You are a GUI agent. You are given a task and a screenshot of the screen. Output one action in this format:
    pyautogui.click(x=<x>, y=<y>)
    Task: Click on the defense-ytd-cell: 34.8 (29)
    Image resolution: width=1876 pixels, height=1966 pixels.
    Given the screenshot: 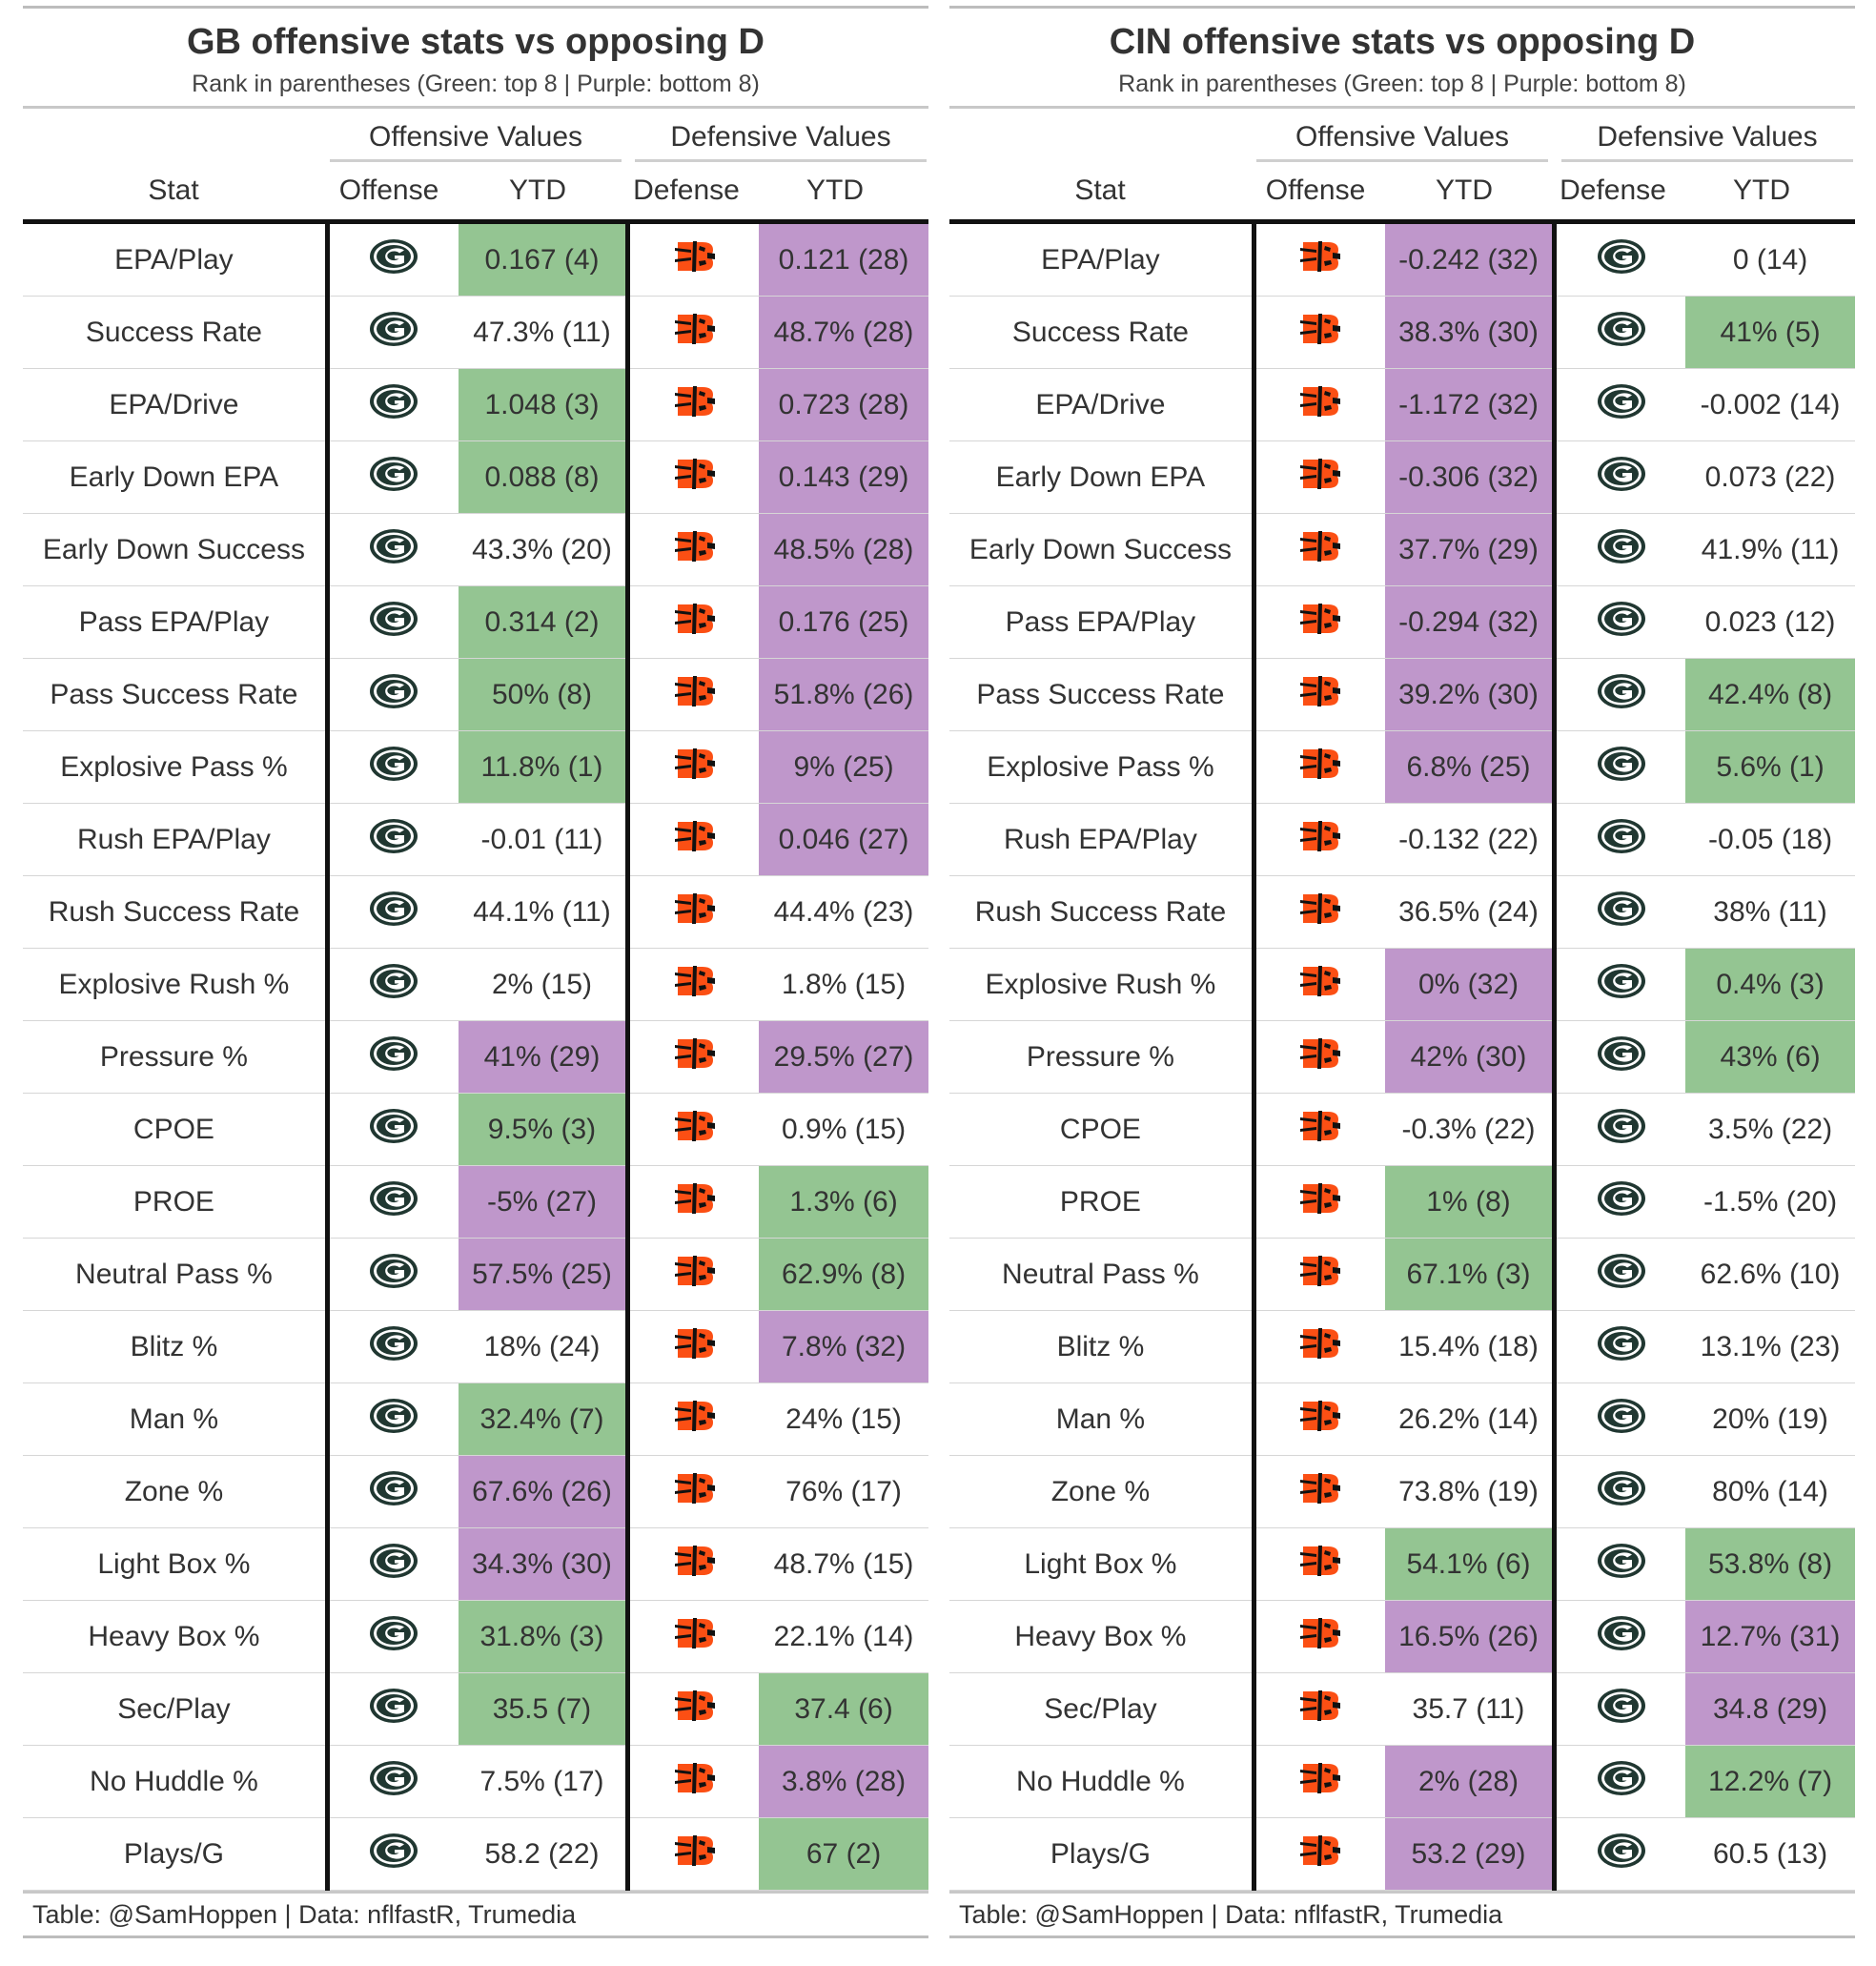 What is the action you would take?
    pyautogui.click(x=1770, y=1709)
    